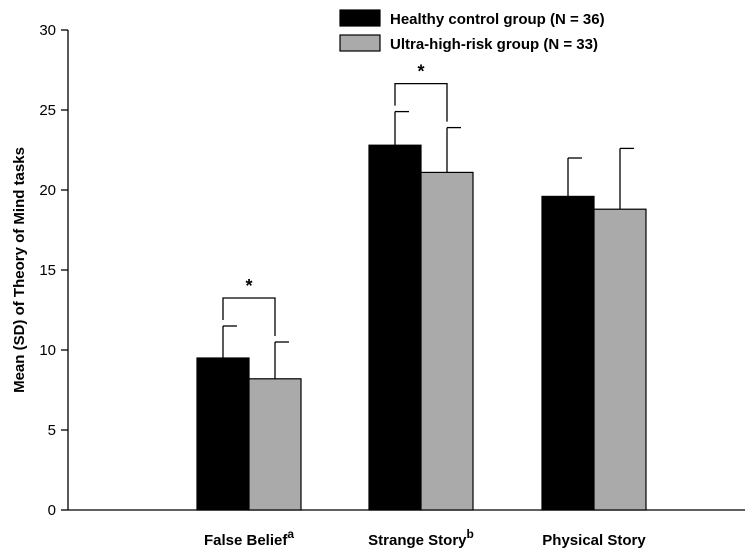 This screenshot has height=554, width=756. I want to click on y-tick-label: 15, so click(47, 270).